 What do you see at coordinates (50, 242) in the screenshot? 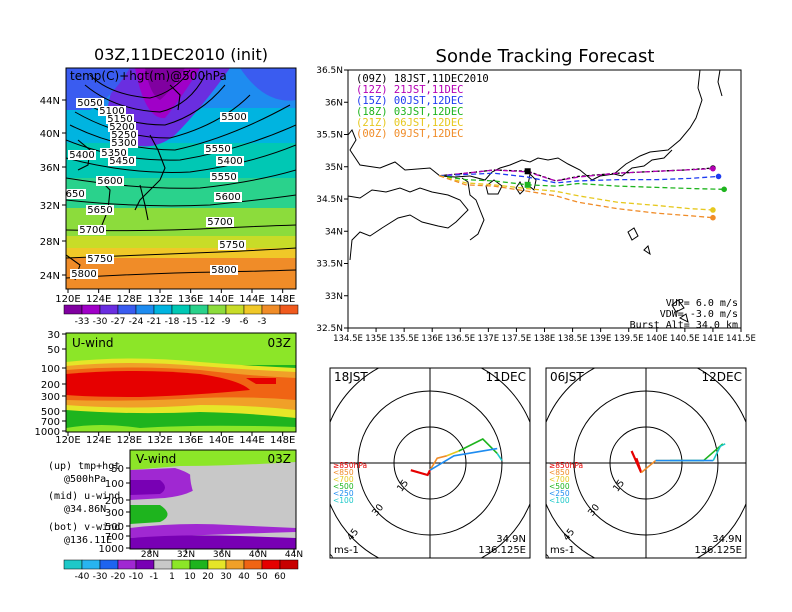
I see `y-tick-label: 28N` at bounding box center [50, 242].